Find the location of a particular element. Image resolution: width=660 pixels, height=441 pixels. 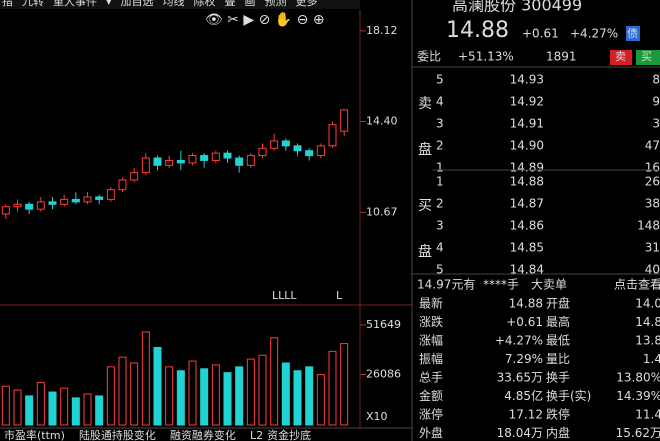

toolbar-item: 画 is located at coordinates (250, 4).